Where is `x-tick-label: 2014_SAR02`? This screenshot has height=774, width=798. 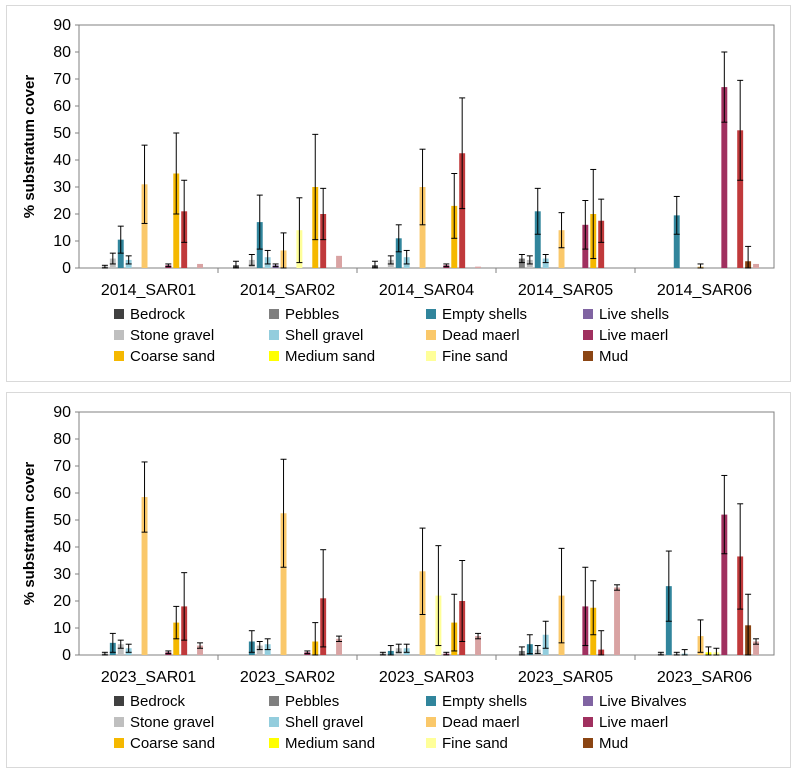 x-tick-label: 2014_SAR02 is located at coordinates (287, 290).